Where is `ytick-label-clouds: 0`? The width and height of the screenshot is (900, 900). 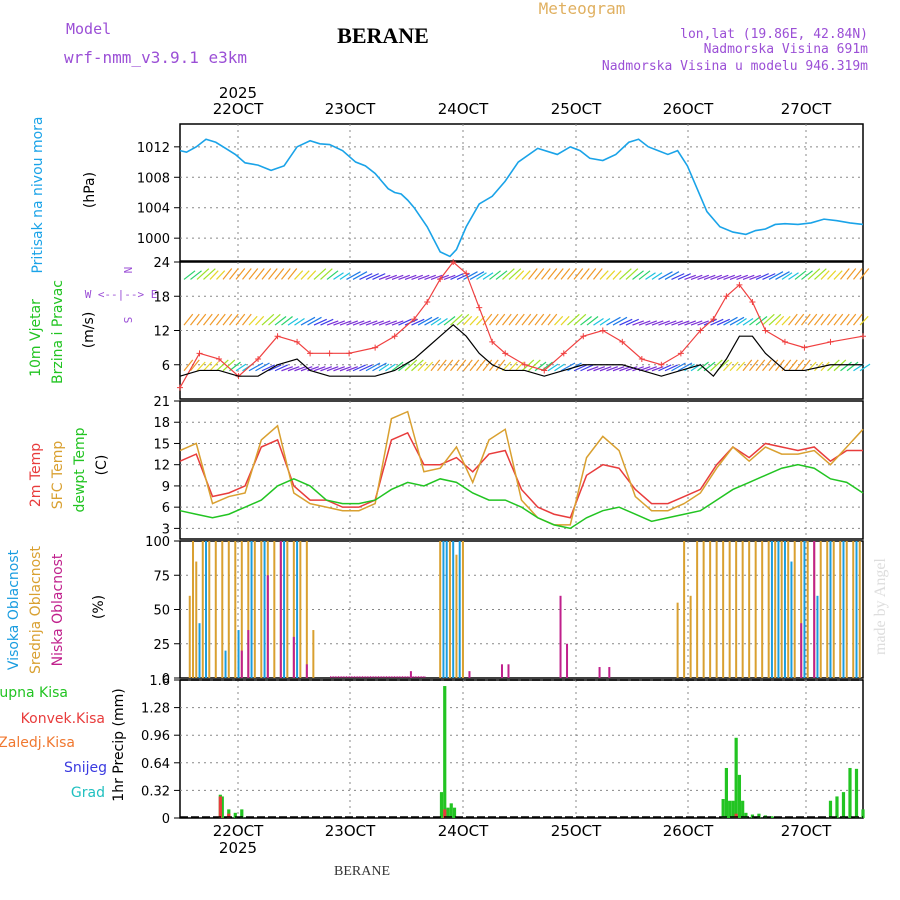 ytick-label-clouds: 0 is located at coordinates (166, 679).